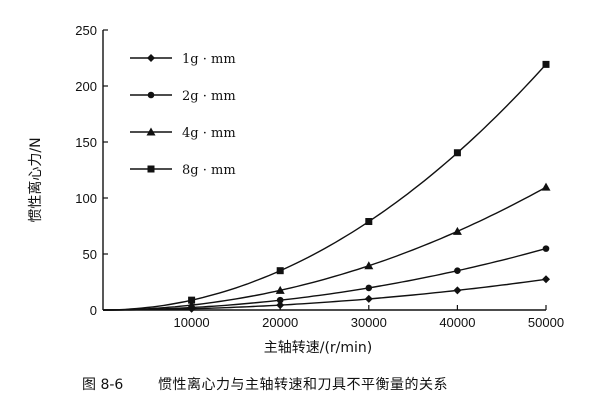 This screenshot has height=400, width=594. What do you see at coordinates (209, 96) in the screenshot?
I see `legend-label: 2g · mm` at bounding box center [209, 96].